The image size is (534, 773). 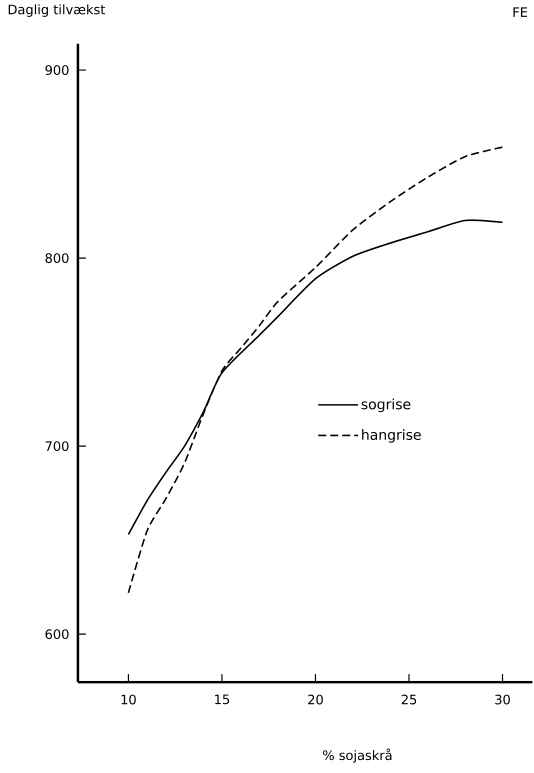 I want to click on x-tick-label: 10, so click(x=129, y=699).